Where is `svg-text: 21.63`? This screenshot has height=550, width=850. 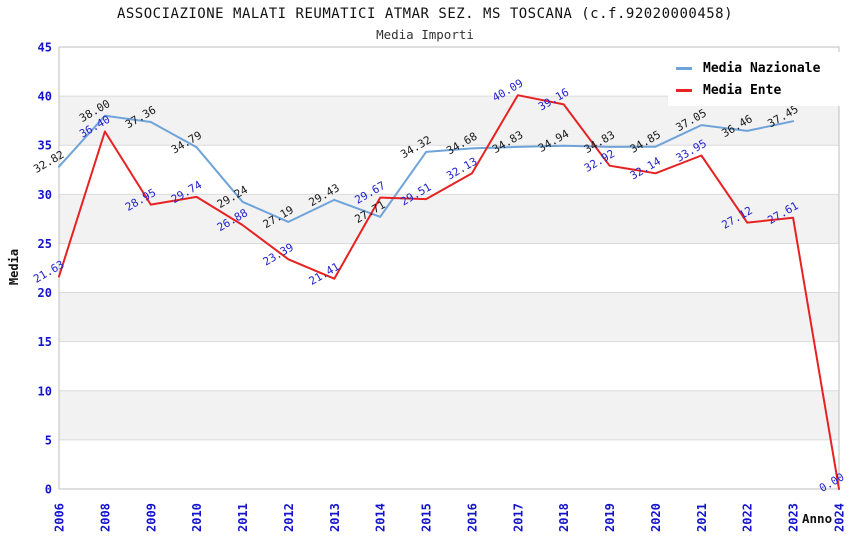
svg-text: 21.63 is located at coordinates (48, 272).